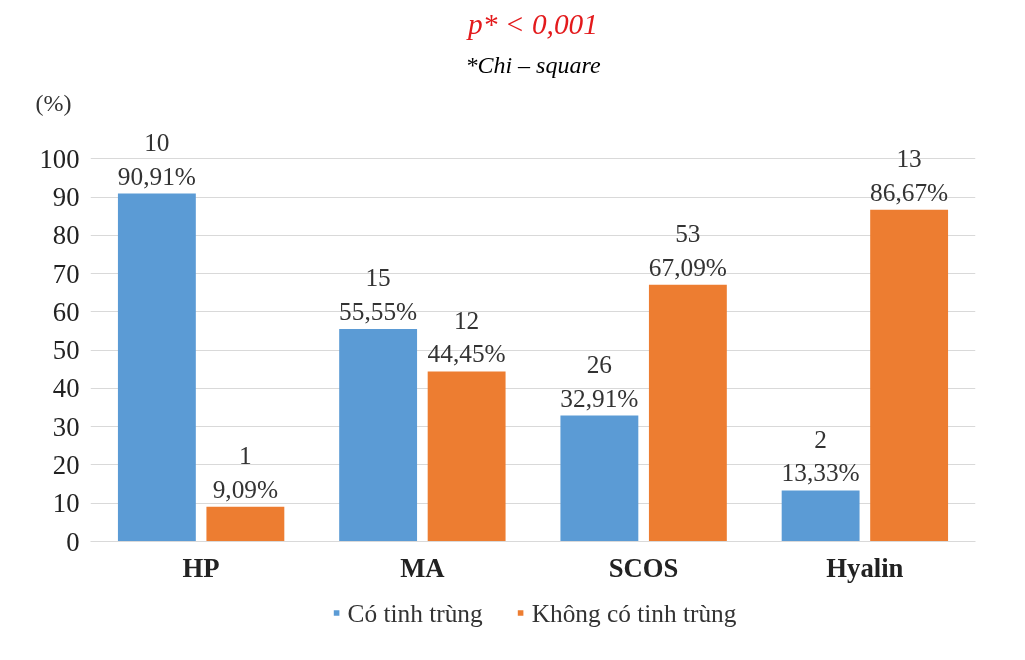  I want to click on y-tick-label: 100, so click(59, 158).